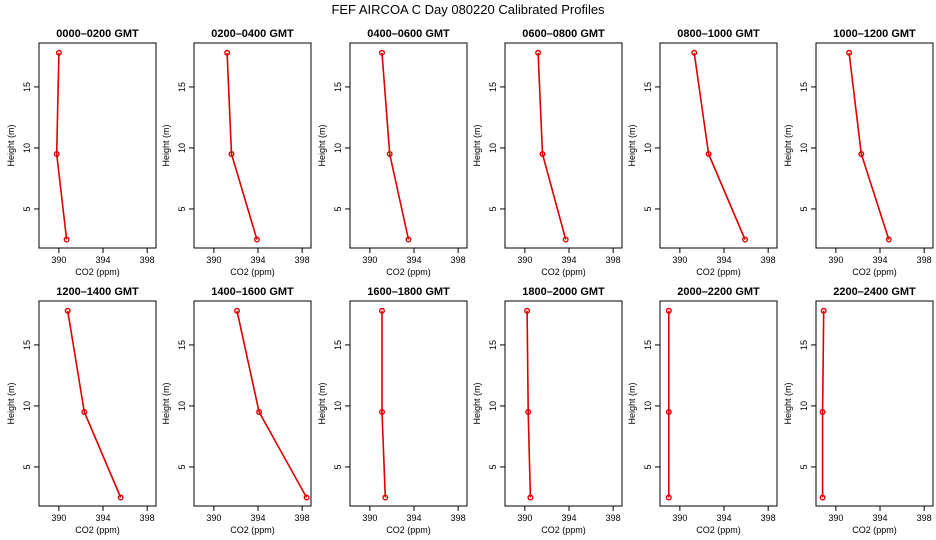 The height and width of the screenshot is (540, 936). I want to click on panel-title: 1200–1400 GMT, so click(97, 292).